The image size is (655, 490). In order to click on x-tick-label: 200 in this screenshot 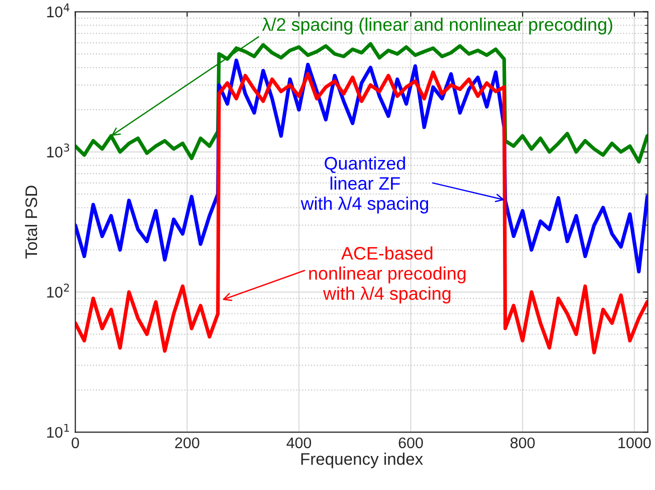, I will do `click(187, 442)`.